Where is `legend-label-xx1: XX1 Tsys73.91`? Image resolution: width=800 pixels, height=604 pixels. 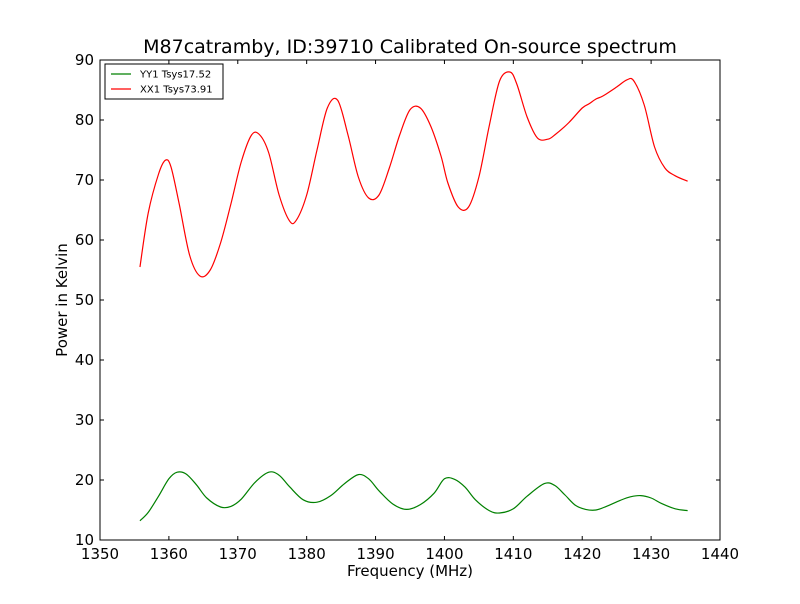
legend-label-xx1: XX1 Tsys73.91 is located at coordinates (176, 90).